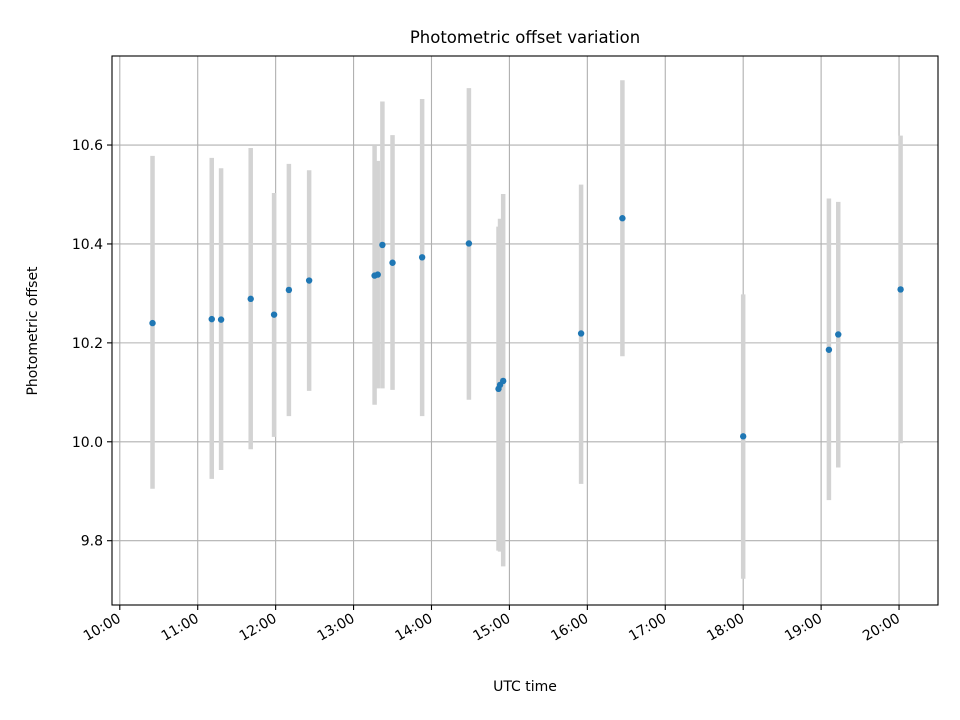 This screenshot has width=960, height=720. Describe the element at coordinates (33, 331) in the screenshot. I see `y-axis-label: Photometric offset` at that location.